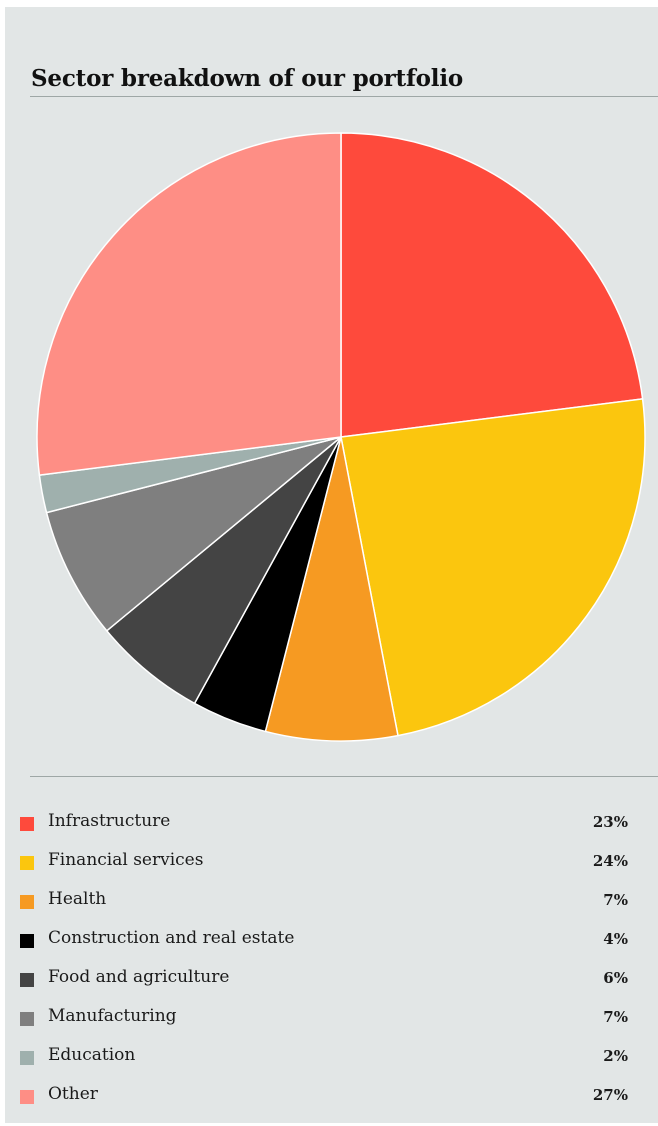  I want to click on legend-label: Food and agriculture, so click(139, 977).